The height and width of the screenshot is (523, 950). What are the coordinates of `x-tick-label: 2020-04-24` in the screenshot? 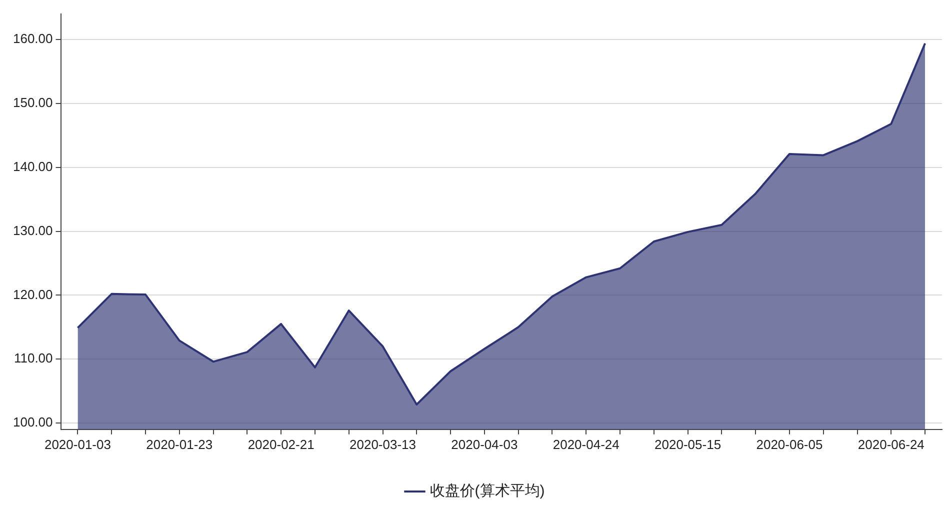 It's located at (586, 444).